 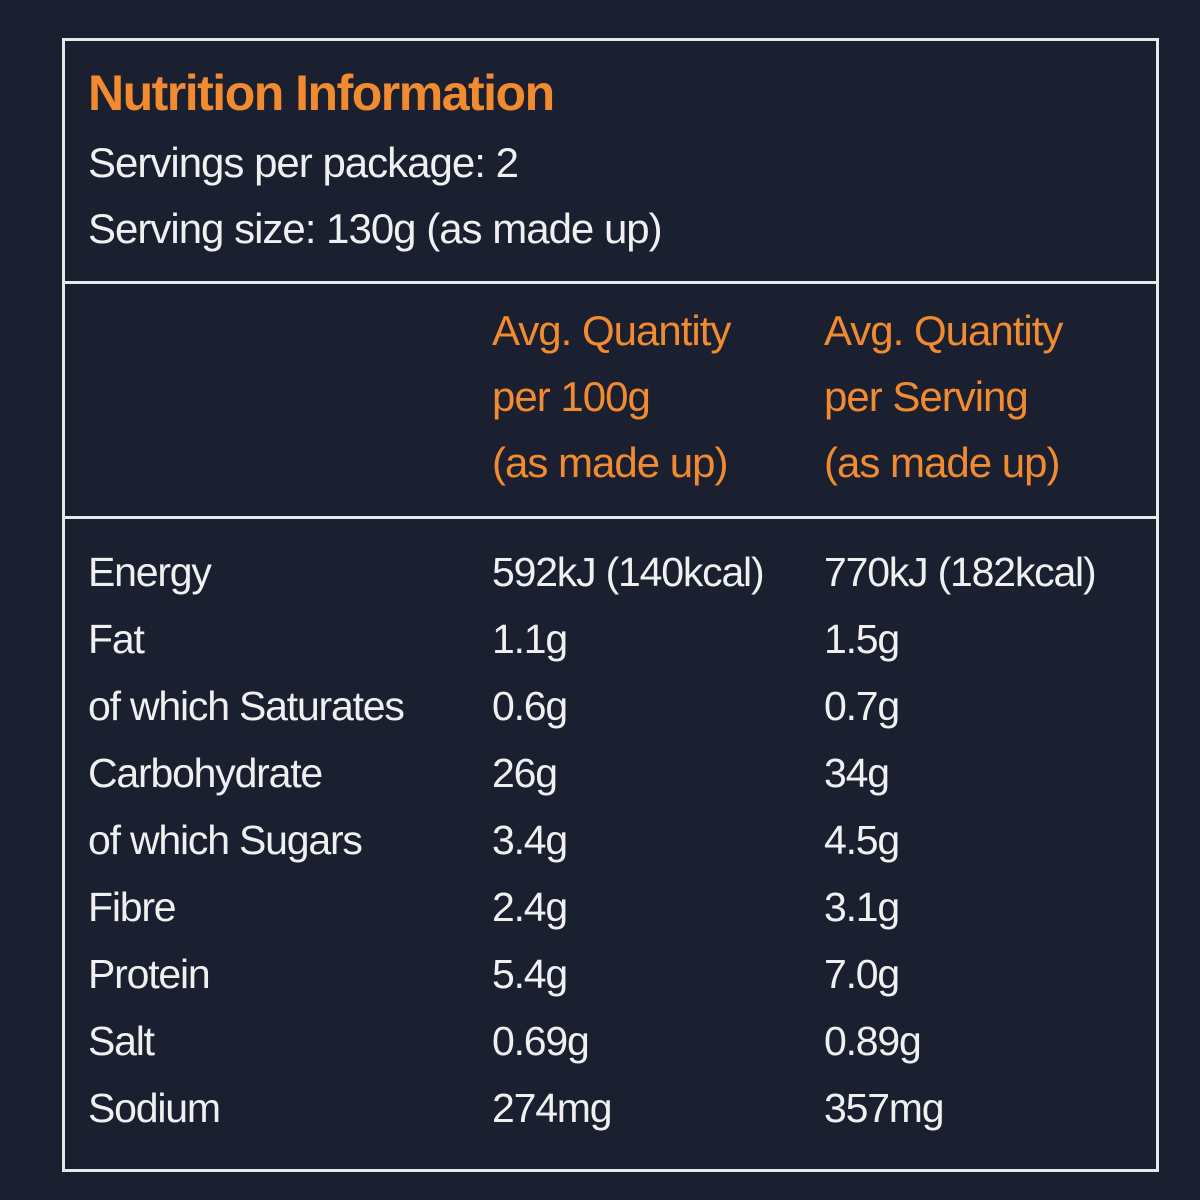 What do you see at coordinates (552, 1108) in the screenshot?
I see `nutrient-value: 274mg` at bounding box center [552, 1108].